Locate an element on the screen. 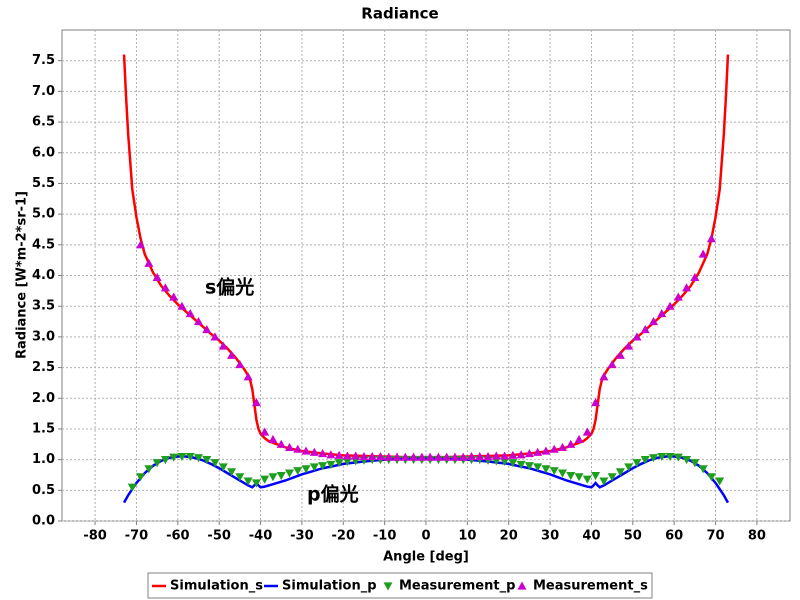 The image size is (800, 600). y-tick-label: 1.5 is located at coordinates (43, 428).